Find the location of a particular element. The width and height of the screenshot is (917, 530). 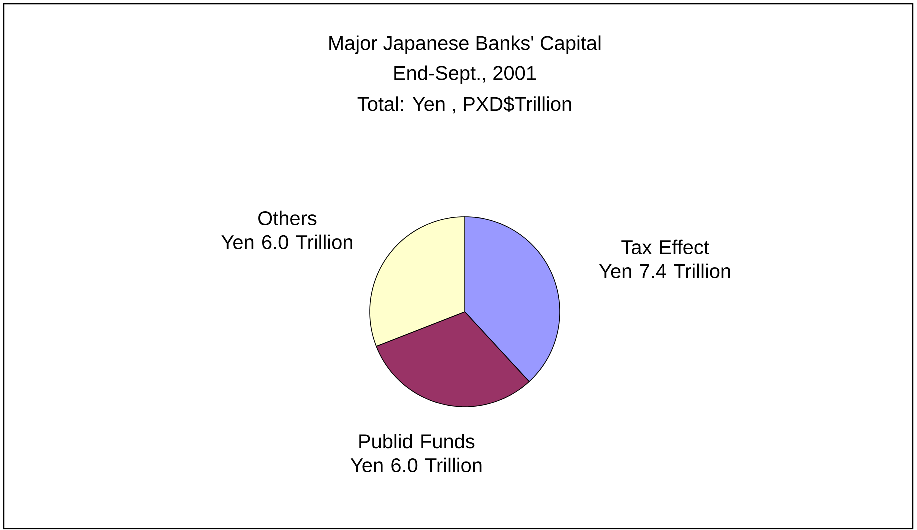

slice-label: Publid Funds is located at coordinates (417, 441).